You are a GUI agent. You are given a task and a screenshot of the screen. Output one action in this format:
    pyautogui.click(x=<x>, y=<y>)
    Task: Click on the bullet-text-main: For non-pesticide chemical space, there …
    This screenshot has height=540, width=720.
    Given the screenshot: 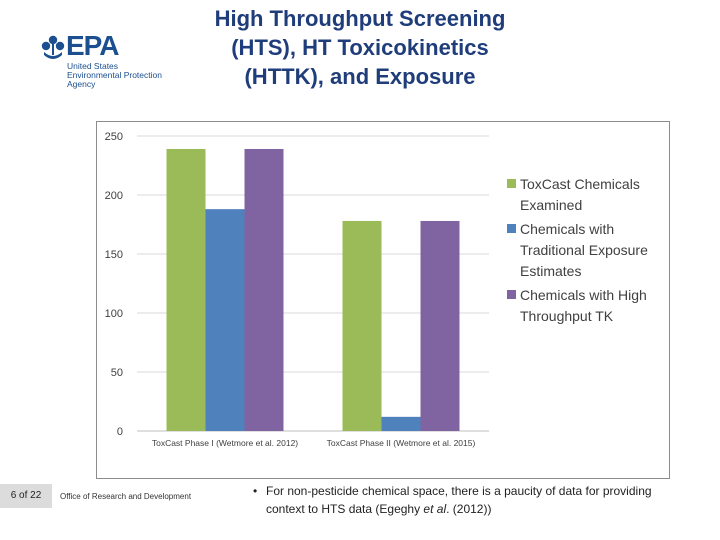 What is the action you would take?
    pyautogui.click(x=459, y=500)
    